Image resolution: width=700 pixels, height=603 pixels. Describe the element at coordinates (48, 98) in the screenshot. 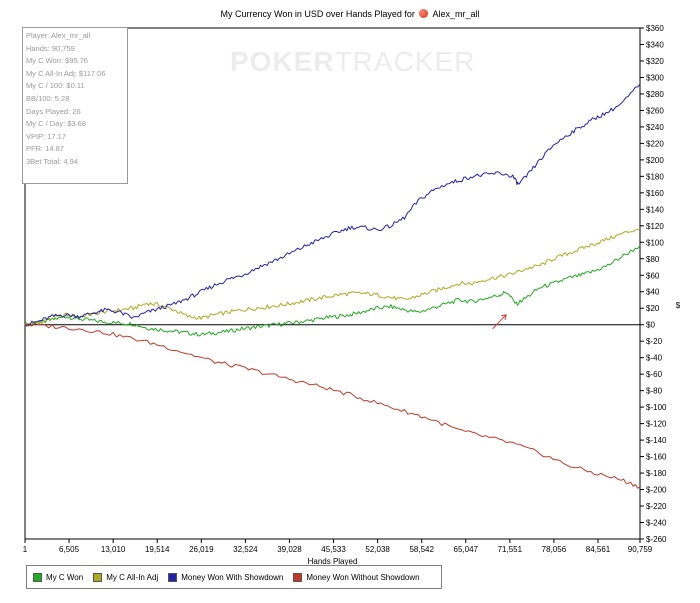

I see `stat-bb-per-100: BB/100: 5.28` at that location.